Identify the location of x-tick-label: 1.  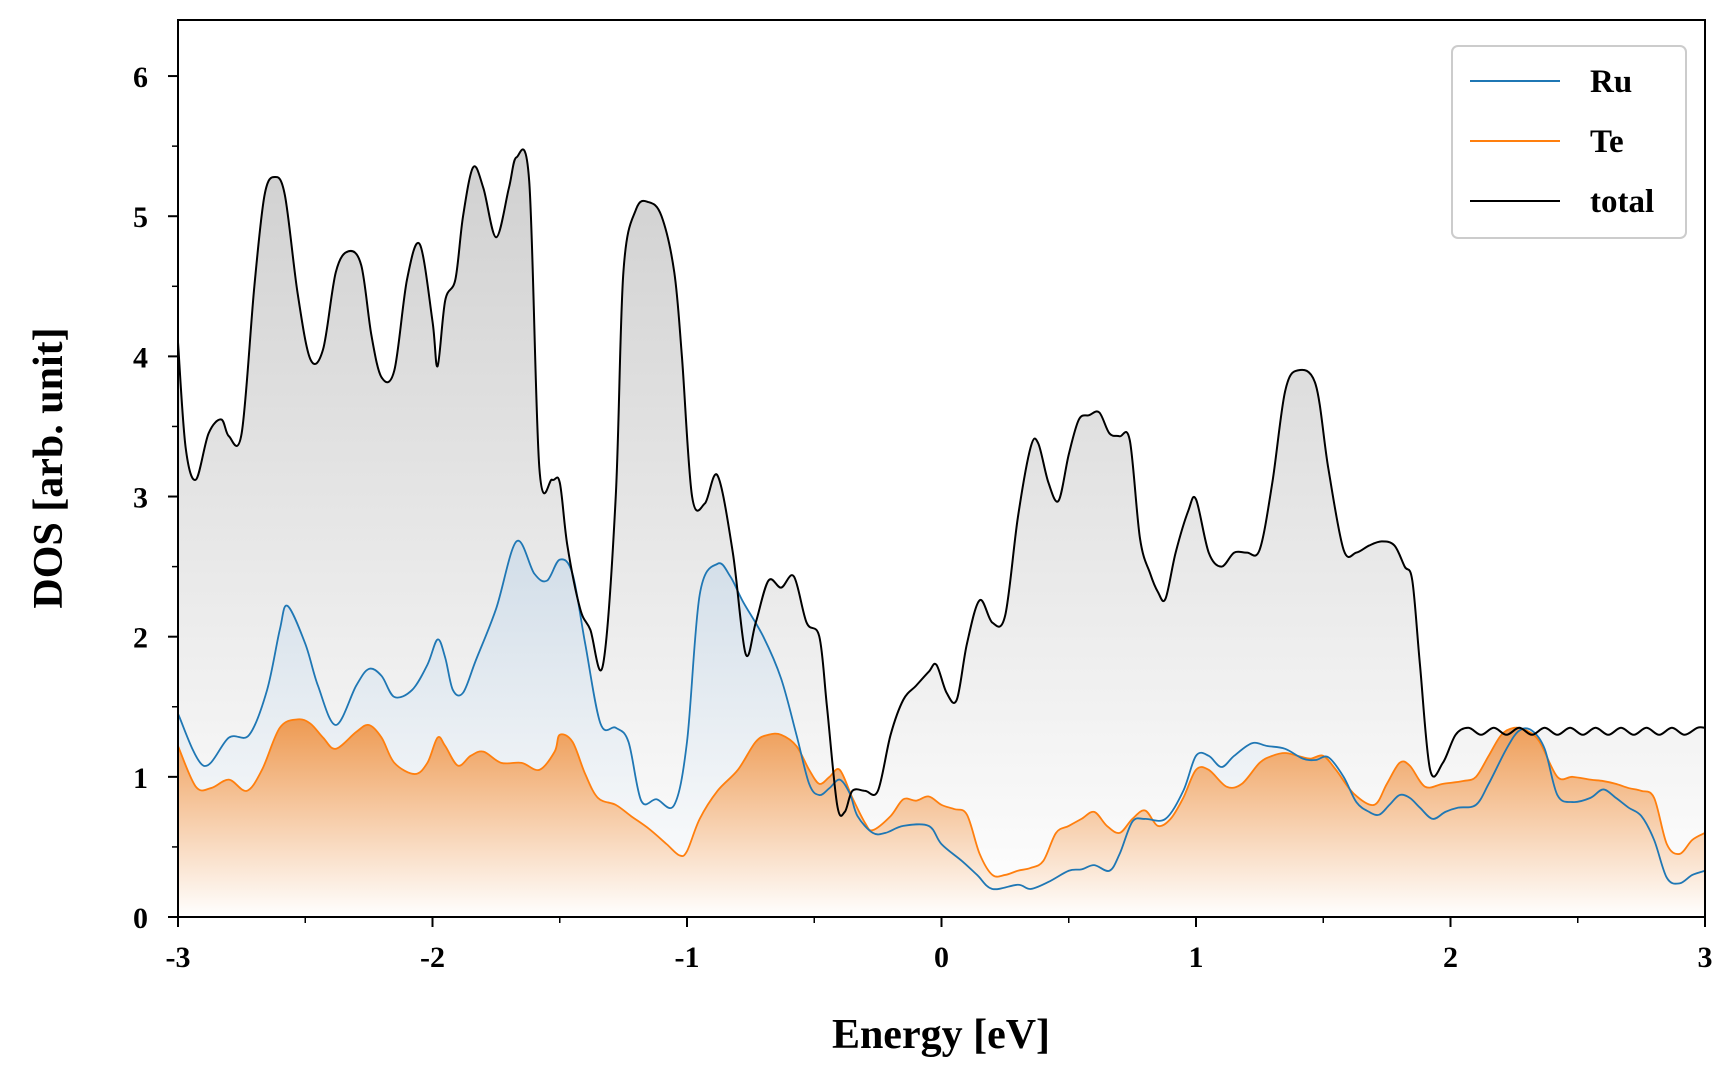
(1196, 957).